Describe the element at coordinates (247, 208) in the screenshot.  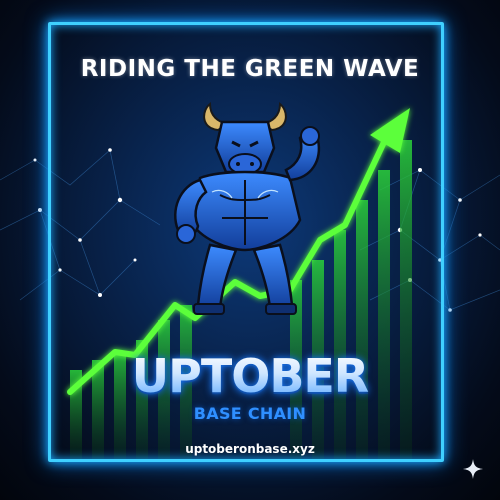
I see `bull-icon` at that location.